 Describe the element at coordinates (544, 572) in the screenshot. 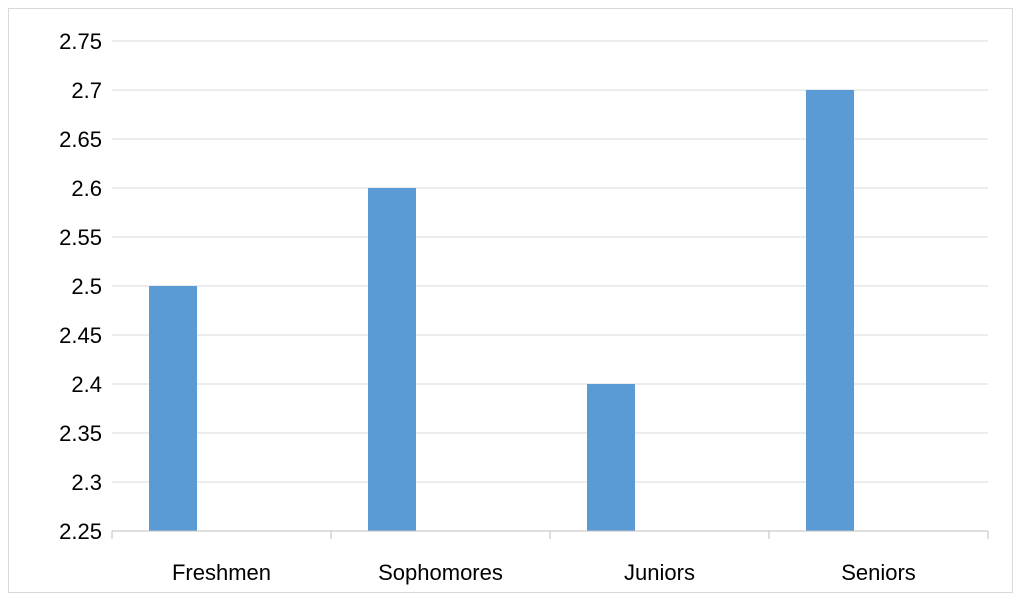

I see `x-axis-tick-labels: Freshmen Sophomores Juniors Seniors` at that location.